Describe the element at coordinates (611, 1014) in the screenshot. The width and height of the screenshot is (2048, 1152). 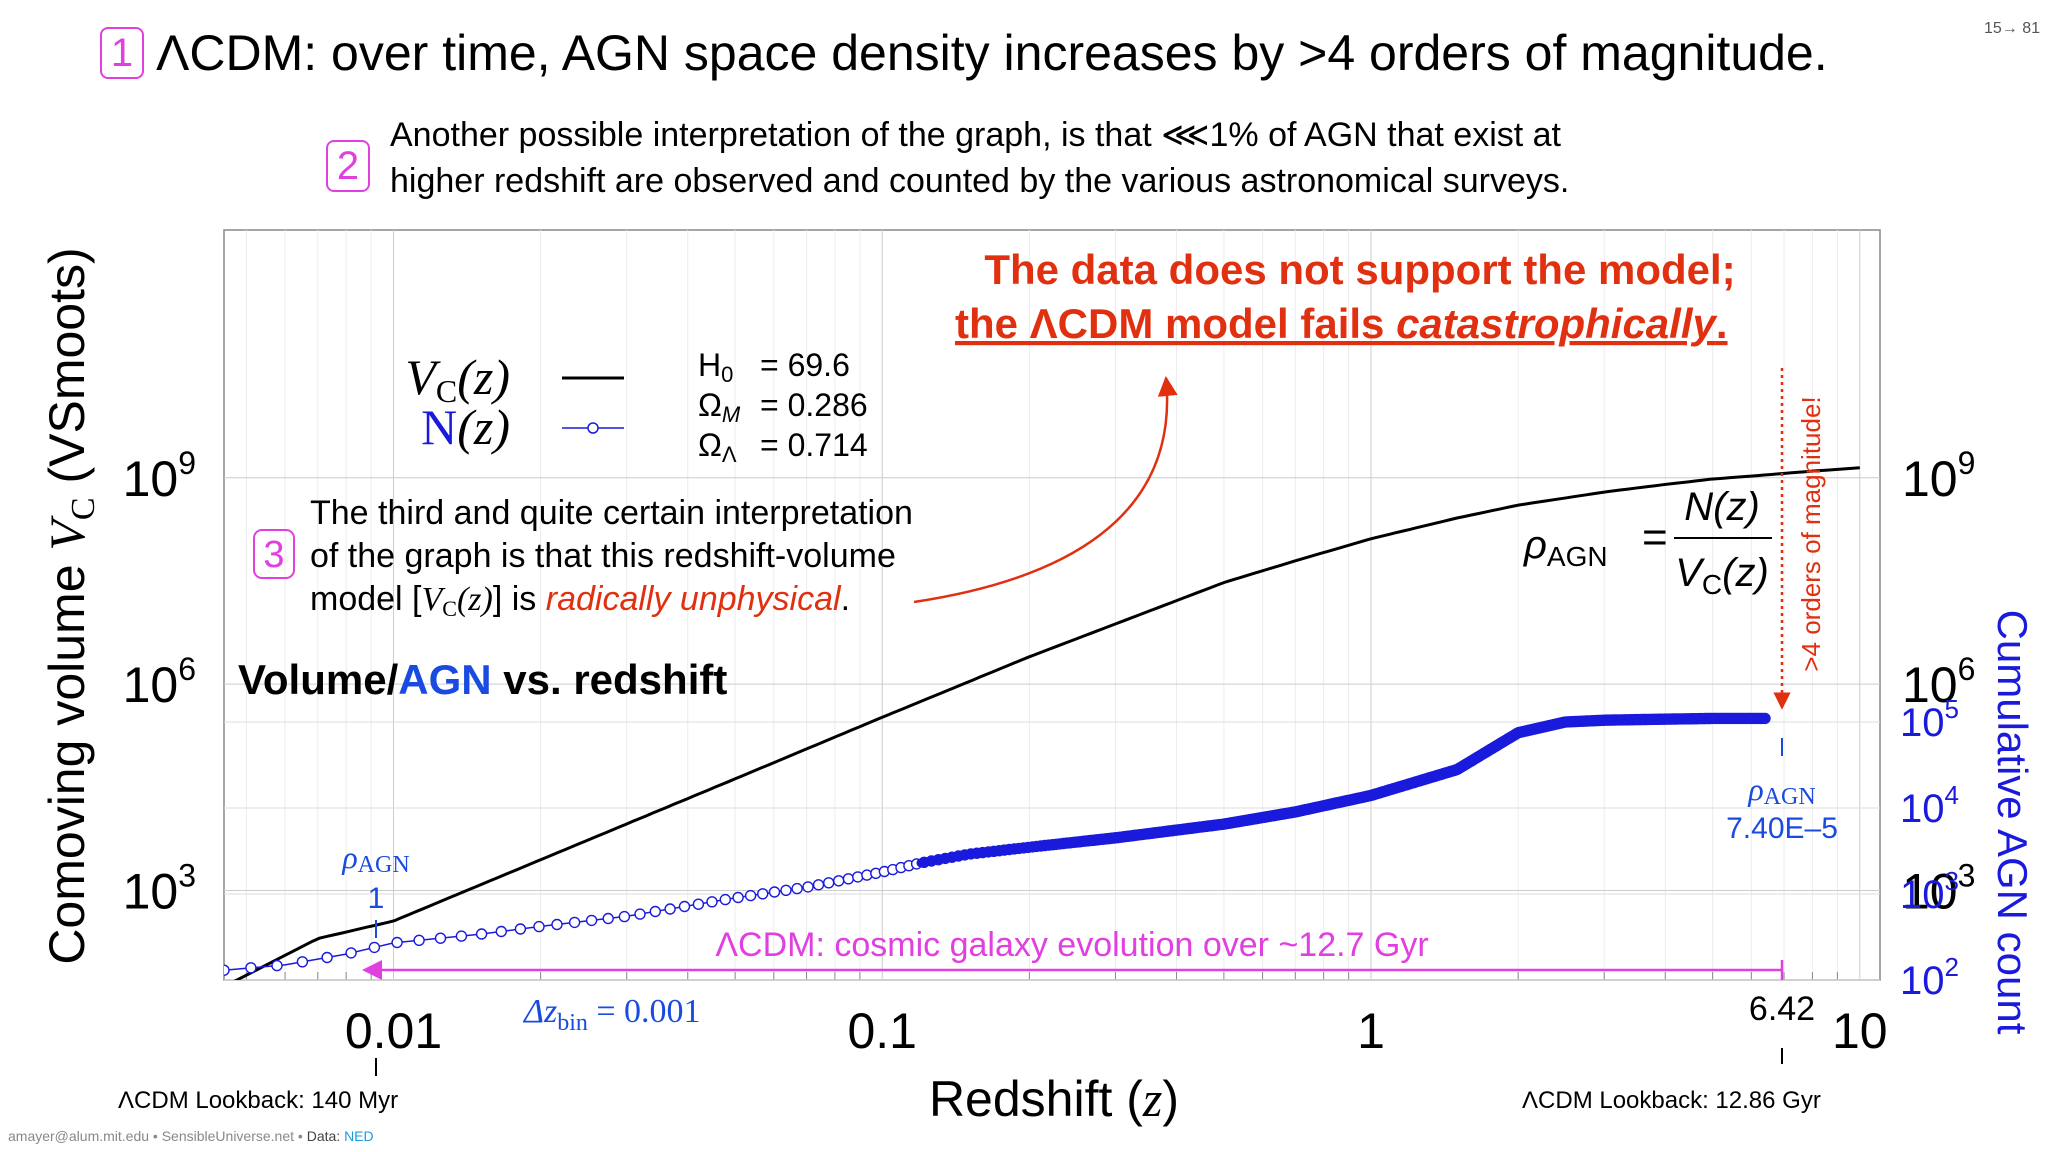
I see `dz-bin-label: Δzbin = 0.001` at that location.